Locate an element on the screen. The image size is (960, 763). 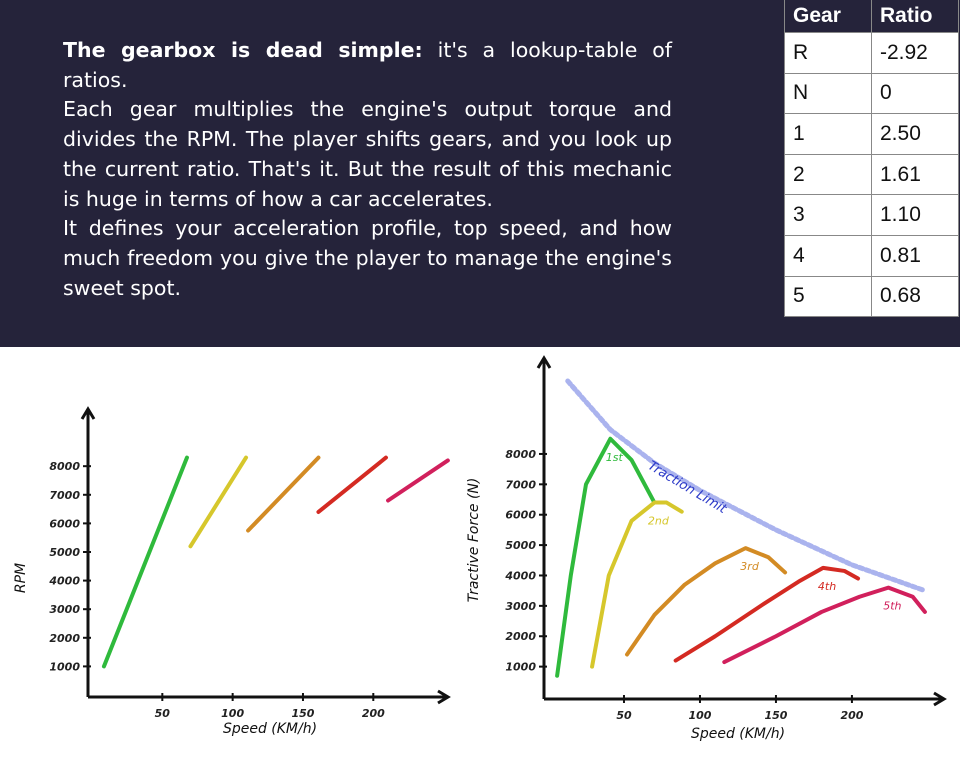
cell: 2 is located at coordinates (828, 174).